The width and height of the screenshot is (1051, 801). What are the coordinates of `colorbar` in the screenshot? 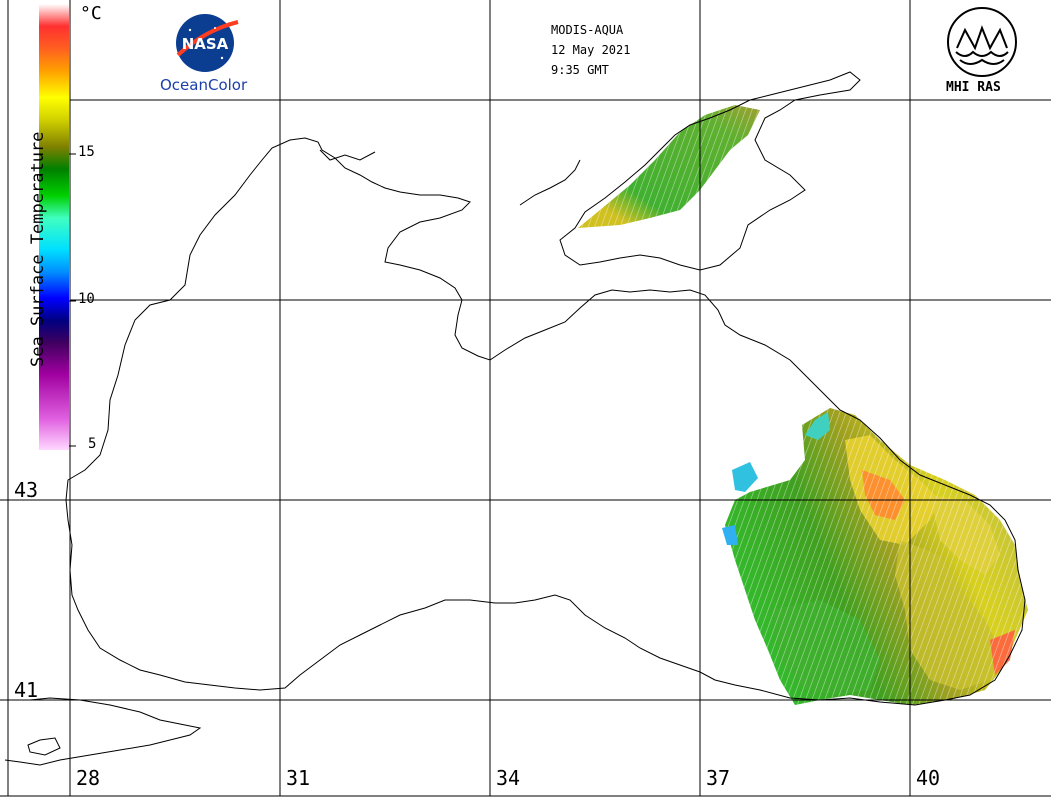 It's located at (57, 227).